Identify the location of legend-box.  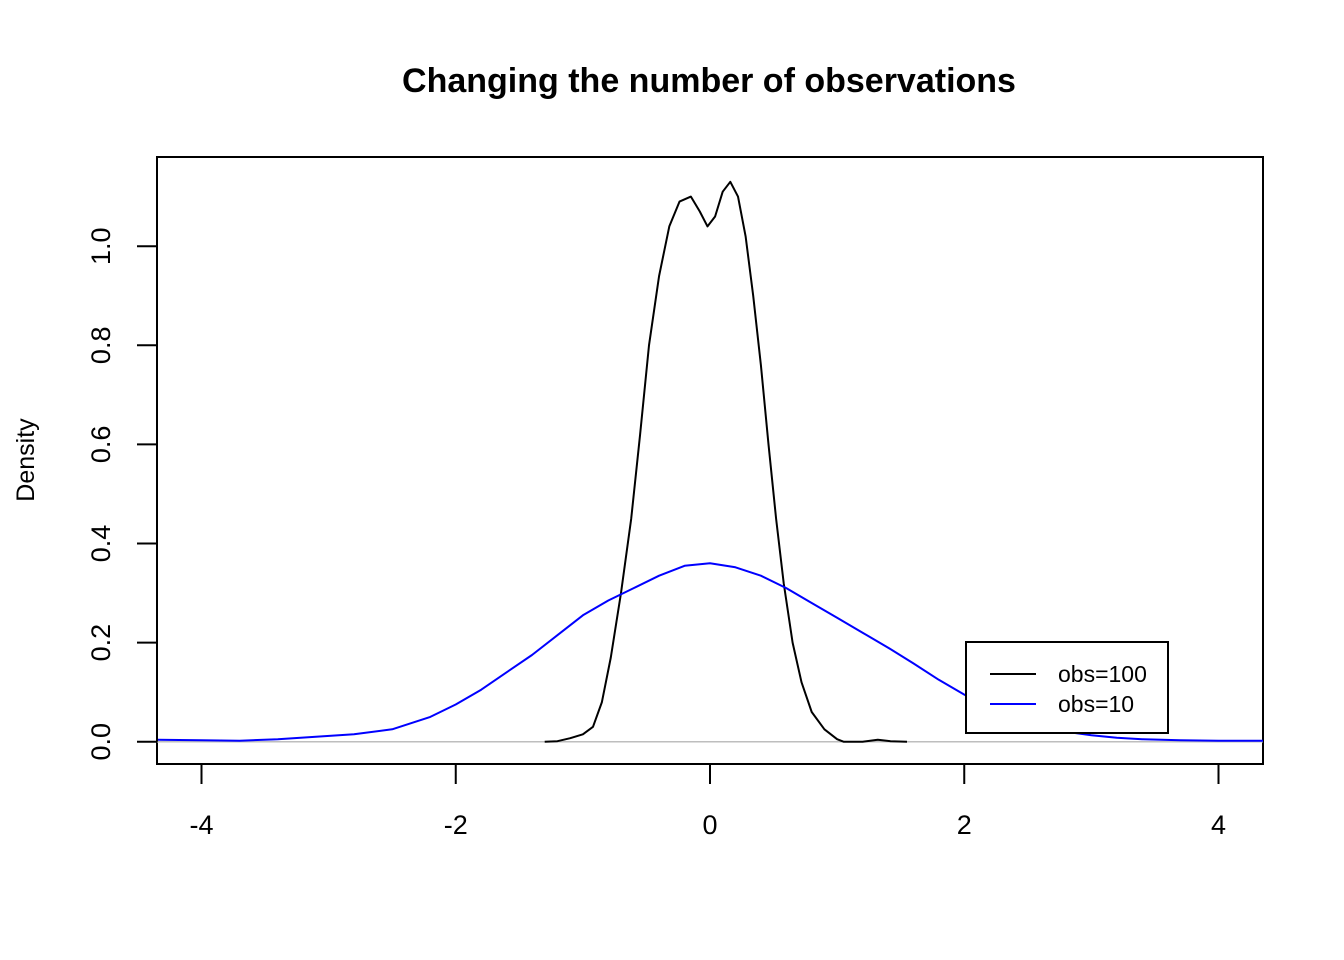
(1067, 687).